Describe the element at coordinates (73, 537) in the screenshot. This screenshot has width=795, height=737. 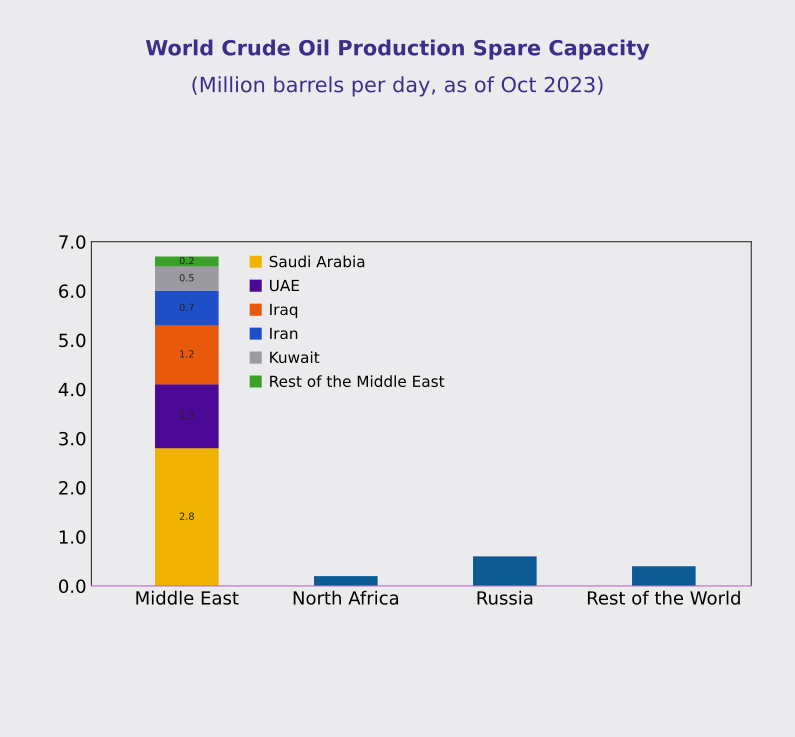
I see `y-tick-label: 1.0` at that location.